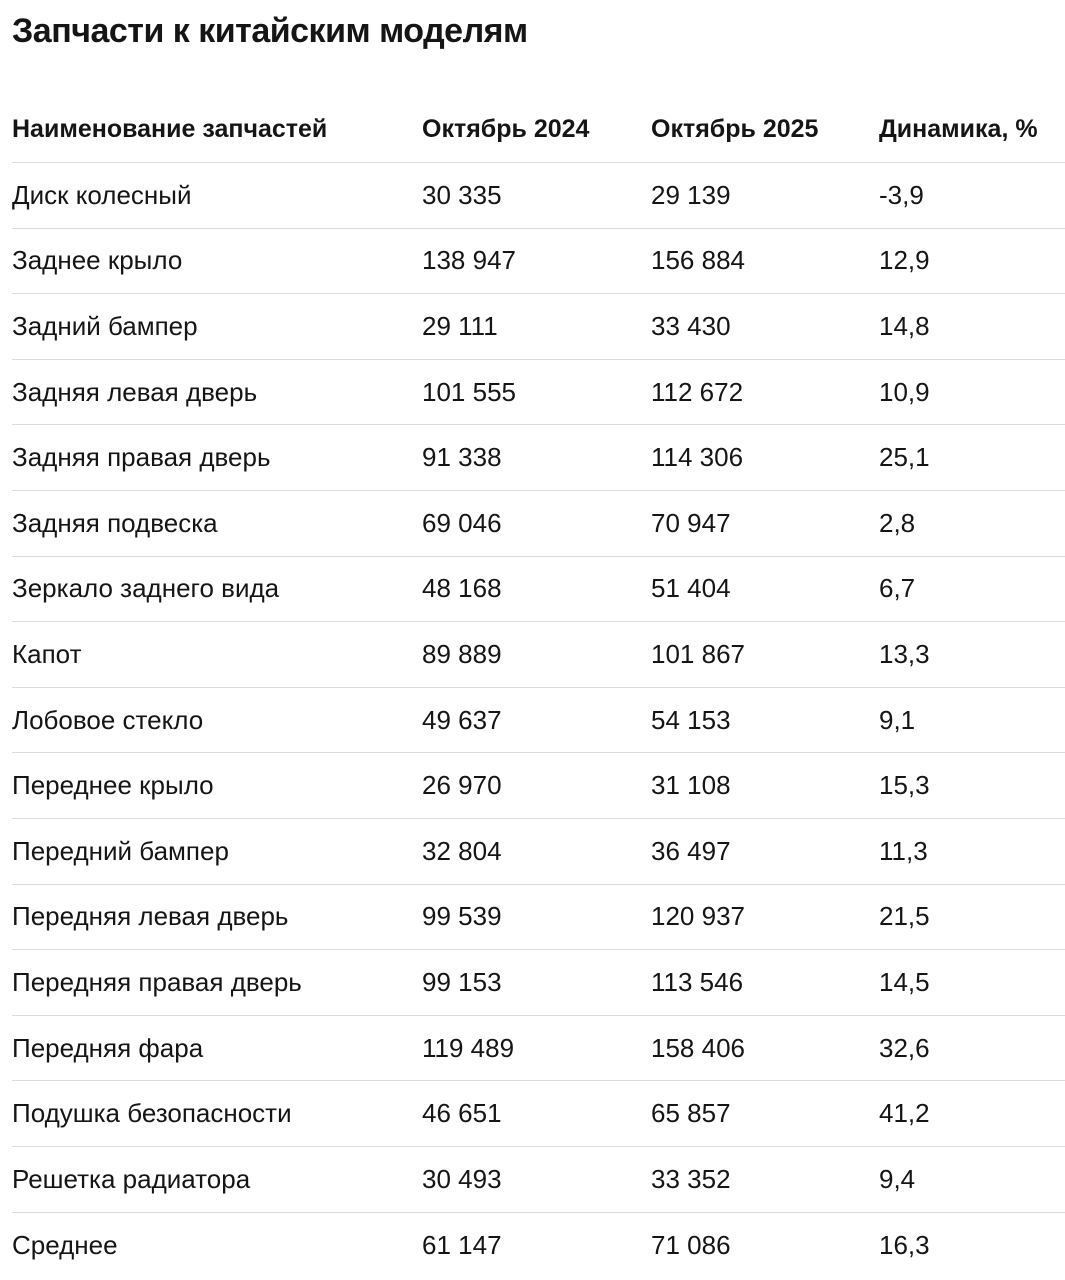 This screenshot has width=1065, height=1280. I want to click on table-cell: 54 153, so click(691, 719).